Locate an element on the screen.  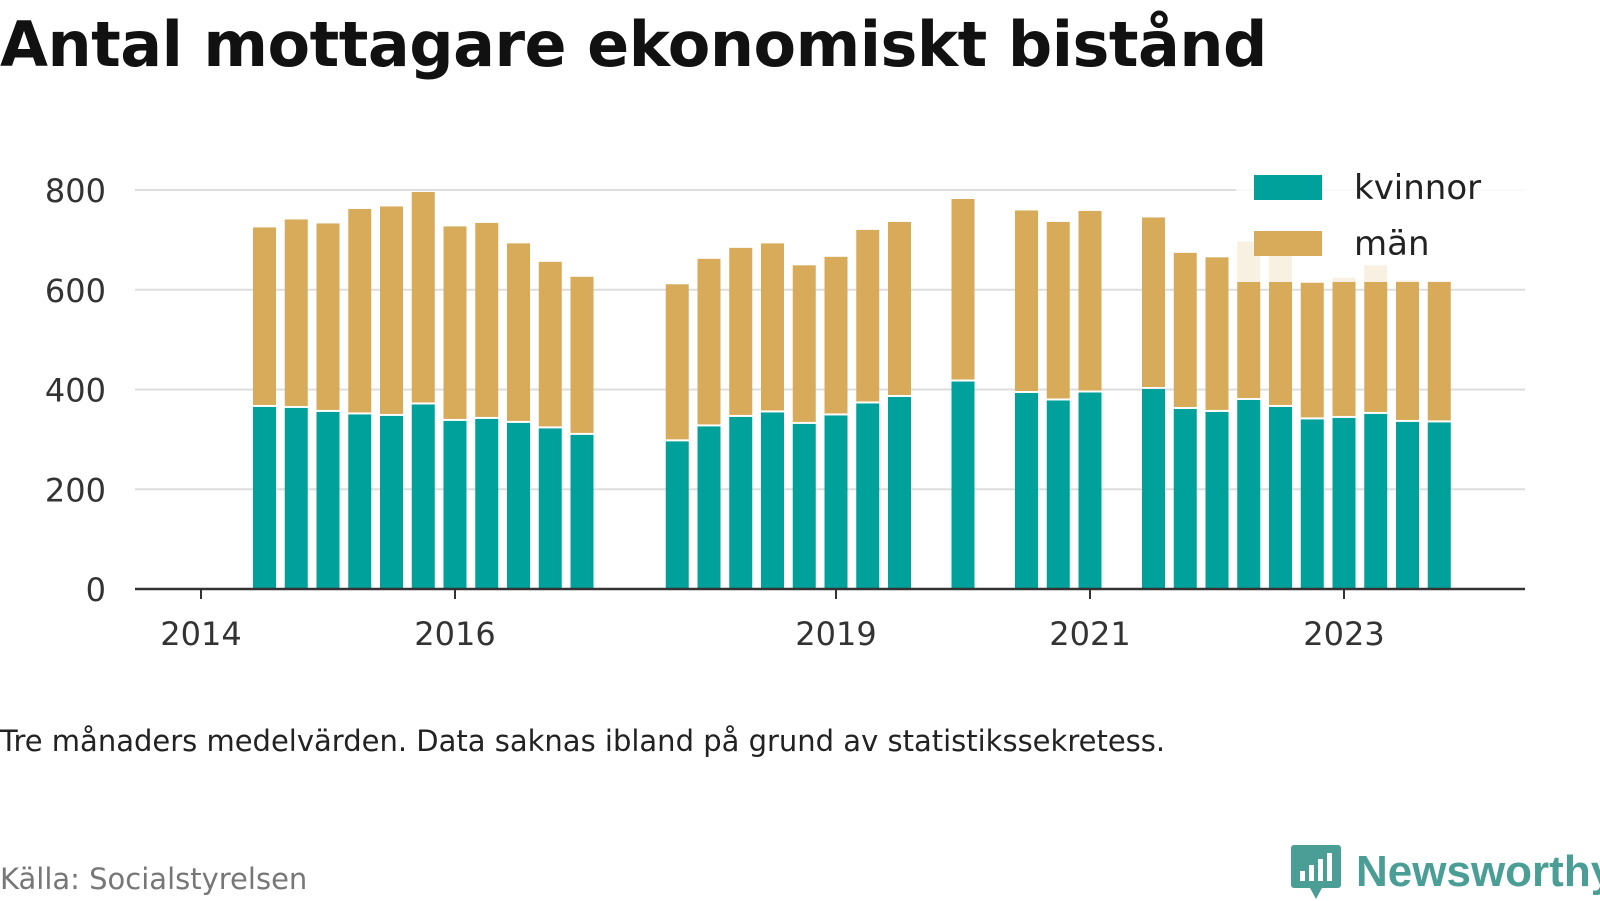
chart-source: Källa: Socialstyrelsen is located at coordinates (154, 879).